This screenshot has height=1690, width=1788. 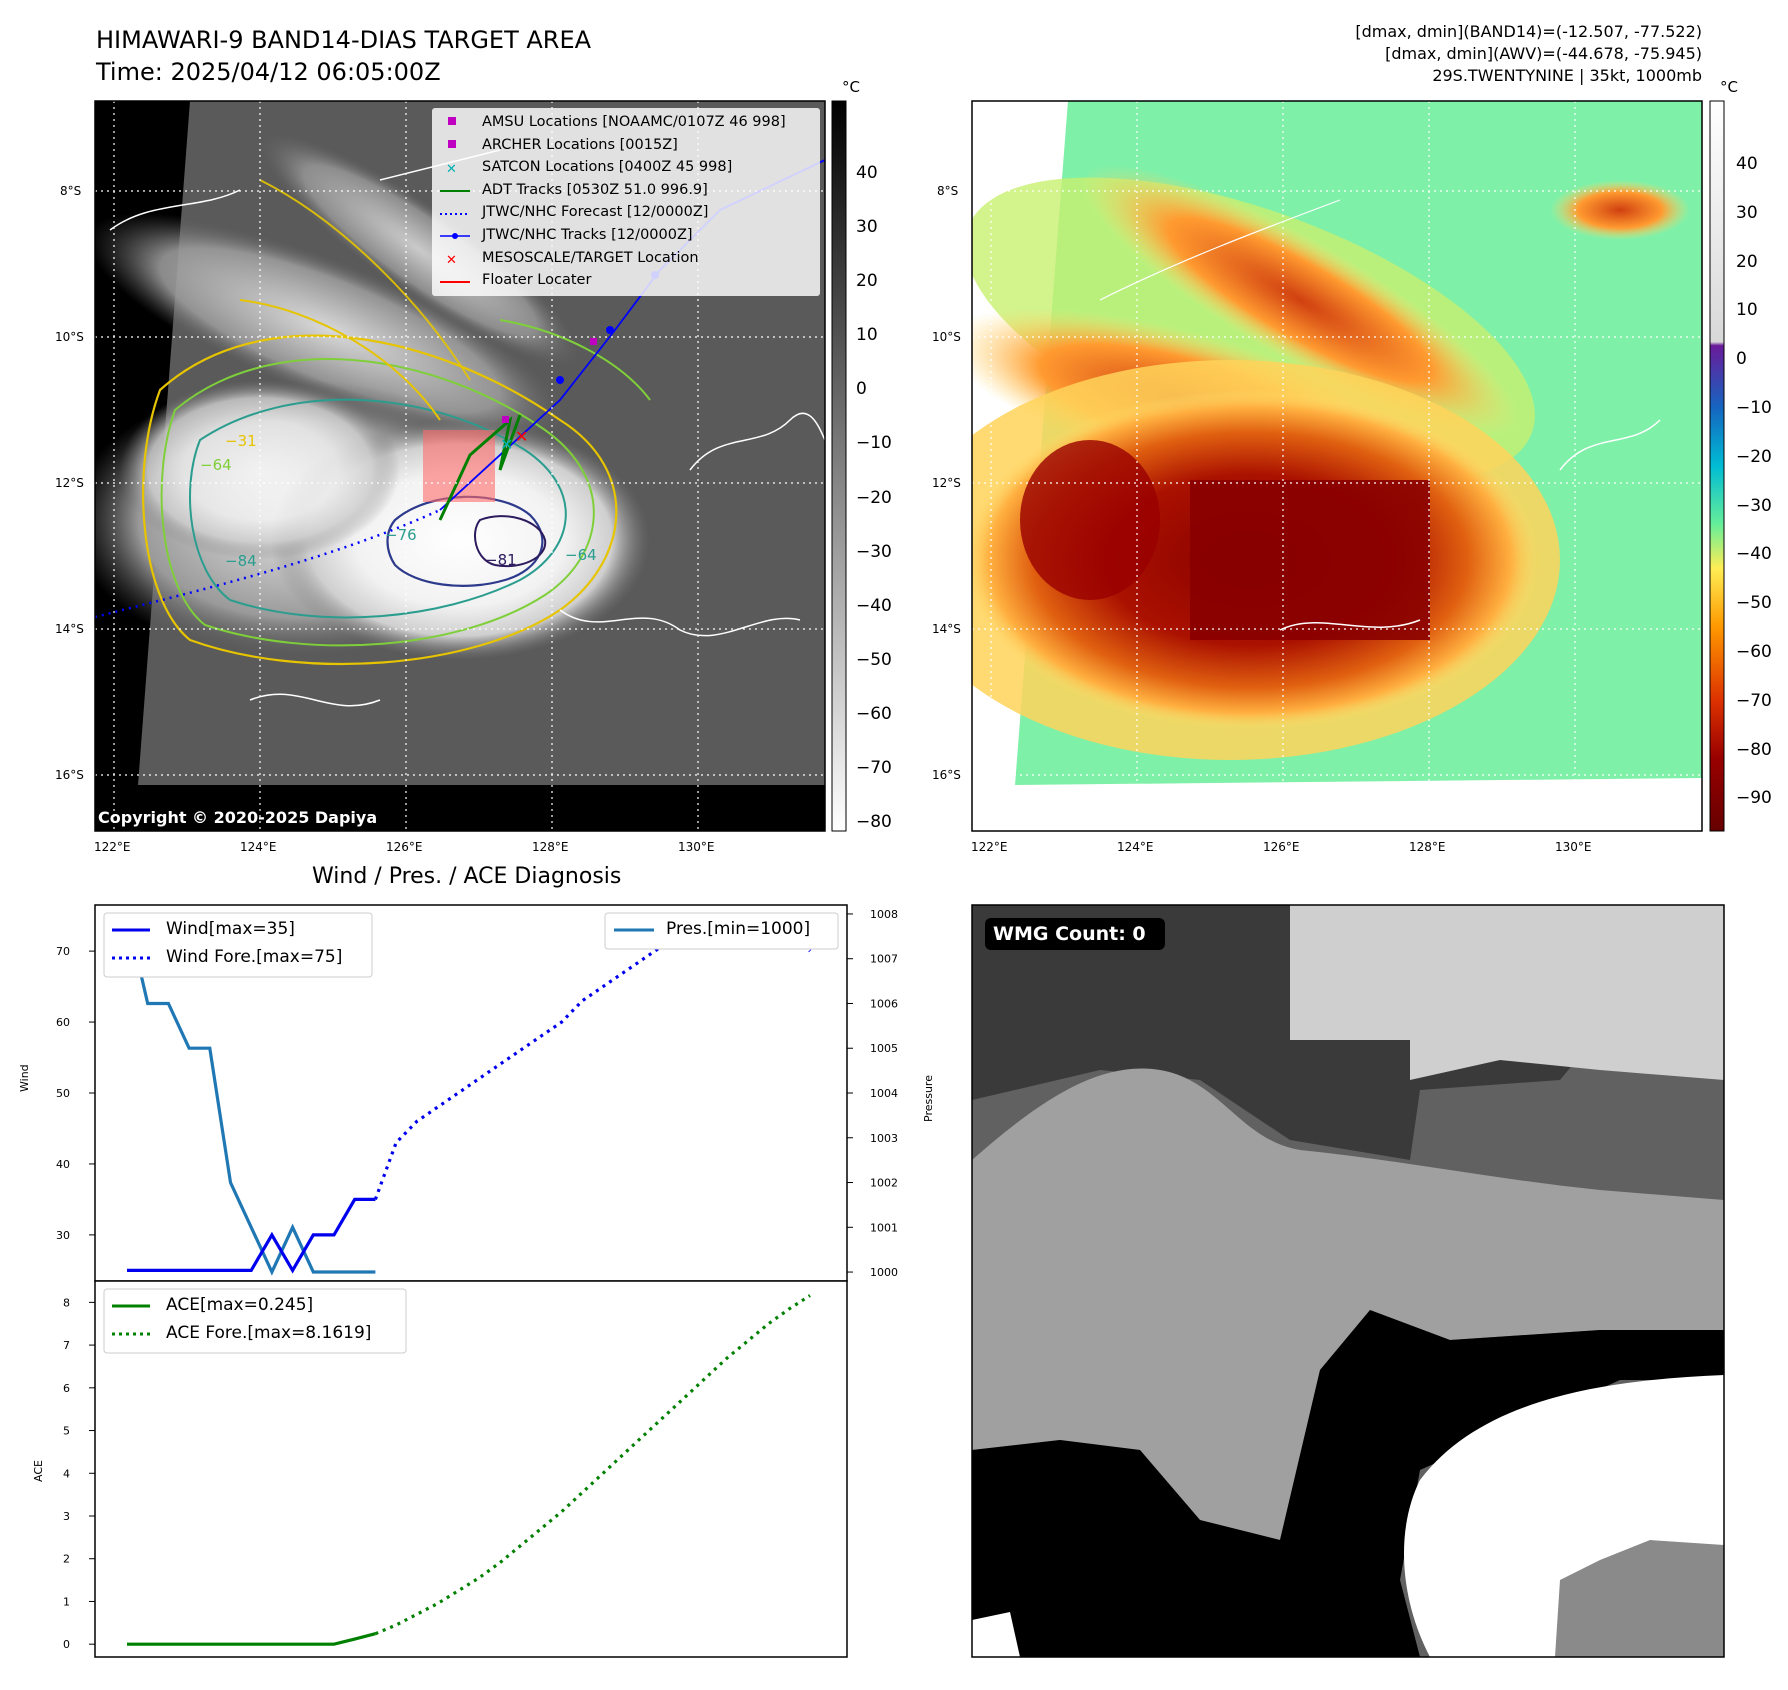 I want to click on lon-tick: 122°E, so click(x=989, y=847).